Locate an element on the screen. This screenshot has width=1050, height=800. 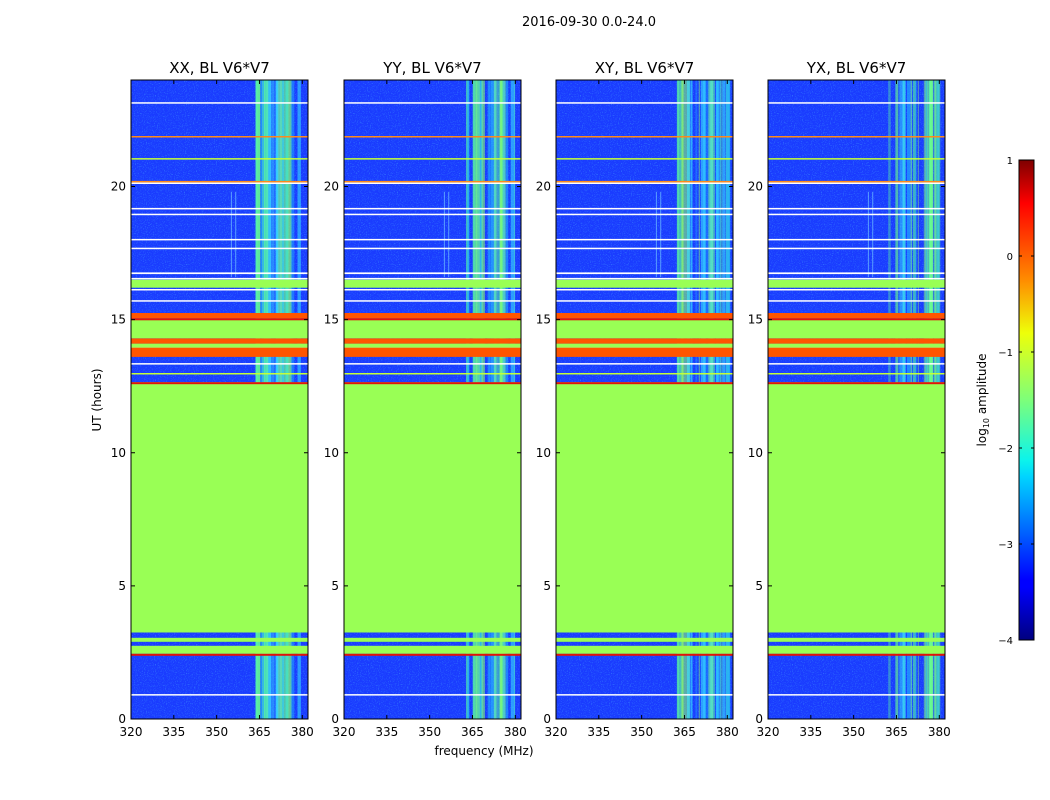
panel-title: YY, BL V6*V7 is located at coordinates (431, 68).